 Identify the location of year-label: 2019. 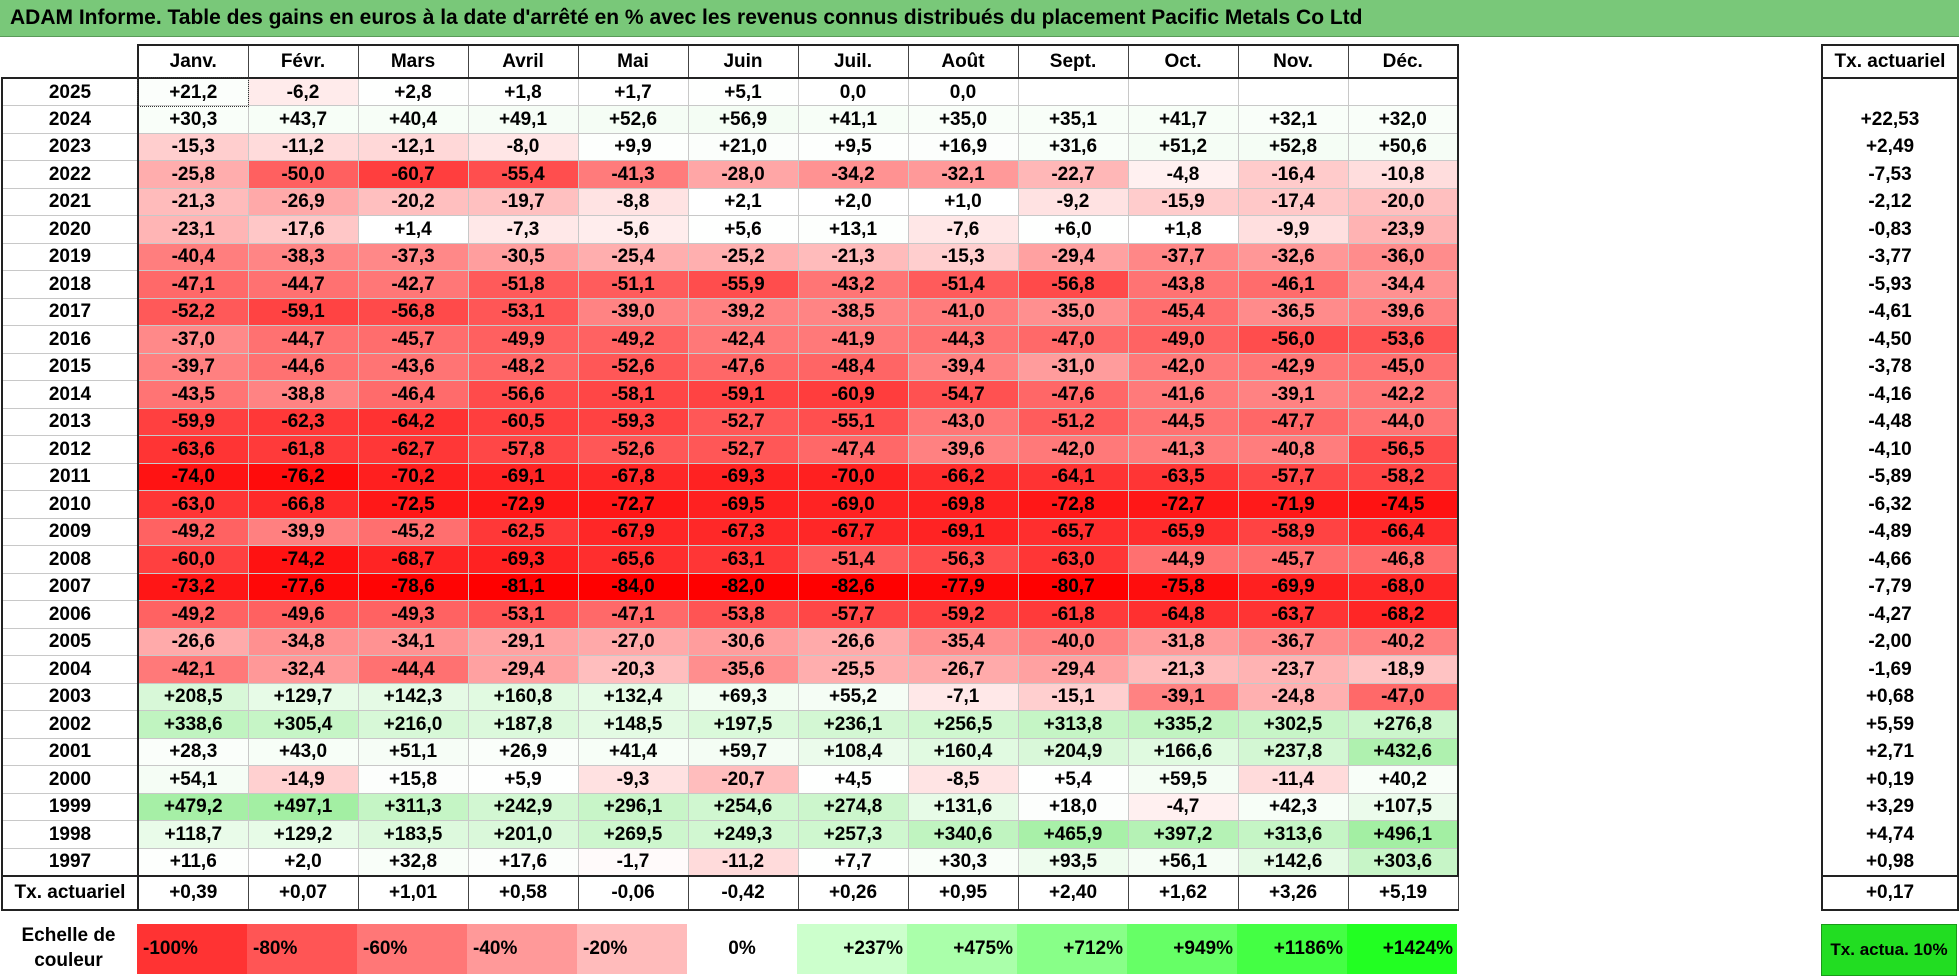
(70, 256).